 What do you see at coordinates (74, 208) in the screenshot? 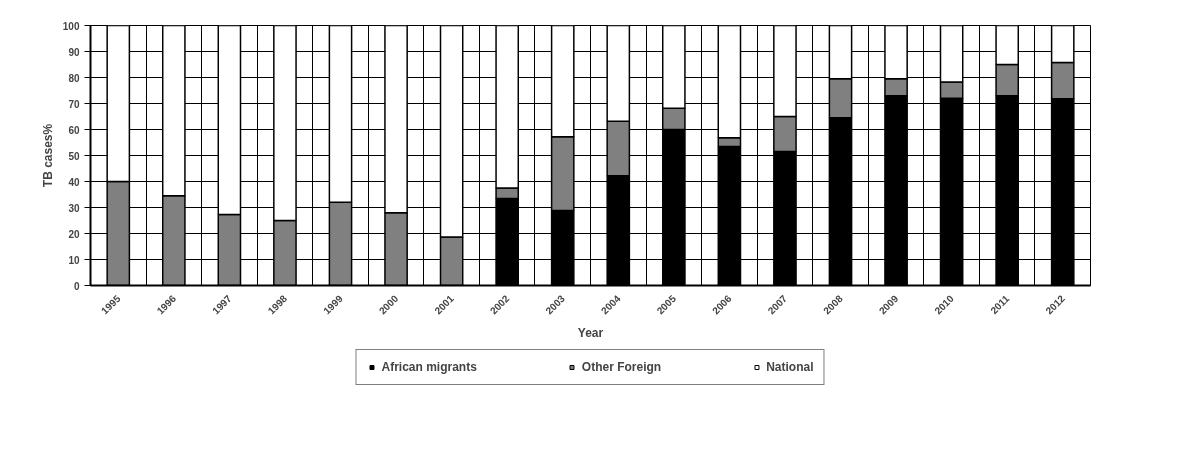
I see `y-tick-label: 30` at bounding box center [74, 208].